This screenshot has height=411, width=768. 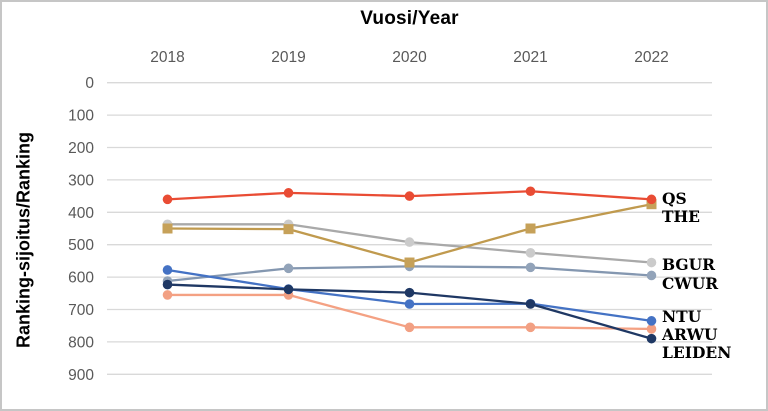 What do you see at coordinates (81, 375) in the screenshot?
I see `y-tick-label-900: 900` at bounding box center [81, 375].